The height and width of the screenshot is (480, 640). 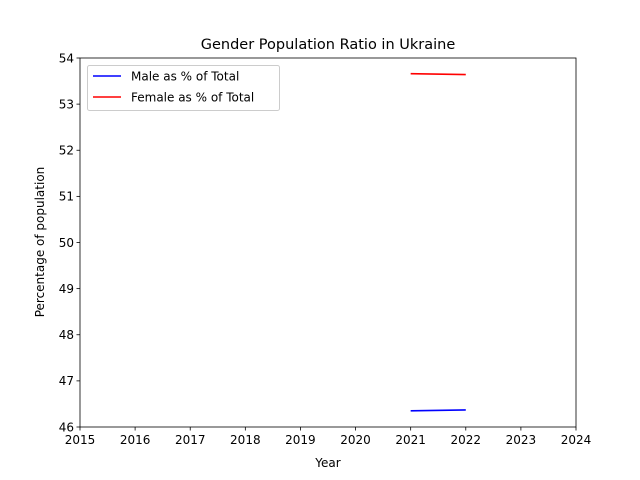 What do you see at coordinates (466, 440) in the screenshot?
I see `x-tick-label: 2022` at bounding box center [466, 440].